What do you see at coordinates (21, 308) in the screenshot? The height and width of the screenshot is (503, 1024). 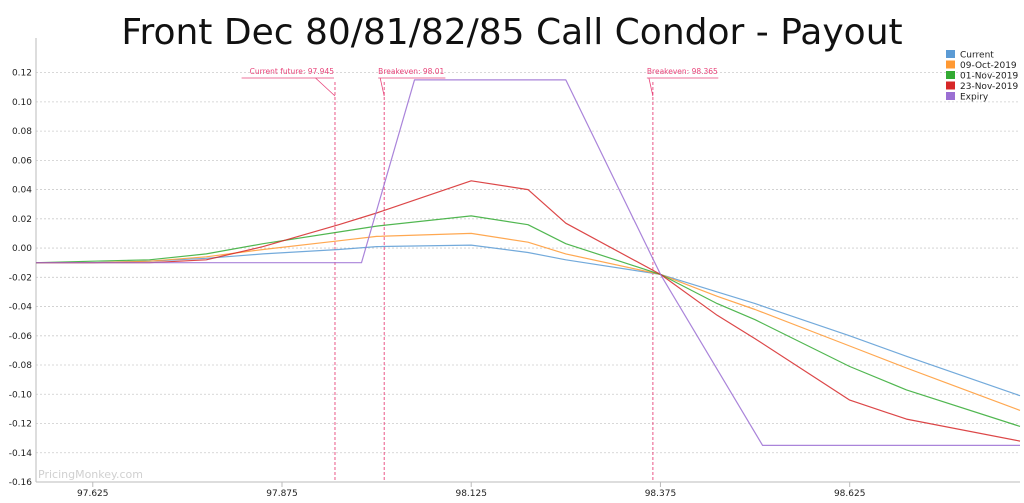 I see `y-tick-label: -0.04` at bounding box center [21, 308].